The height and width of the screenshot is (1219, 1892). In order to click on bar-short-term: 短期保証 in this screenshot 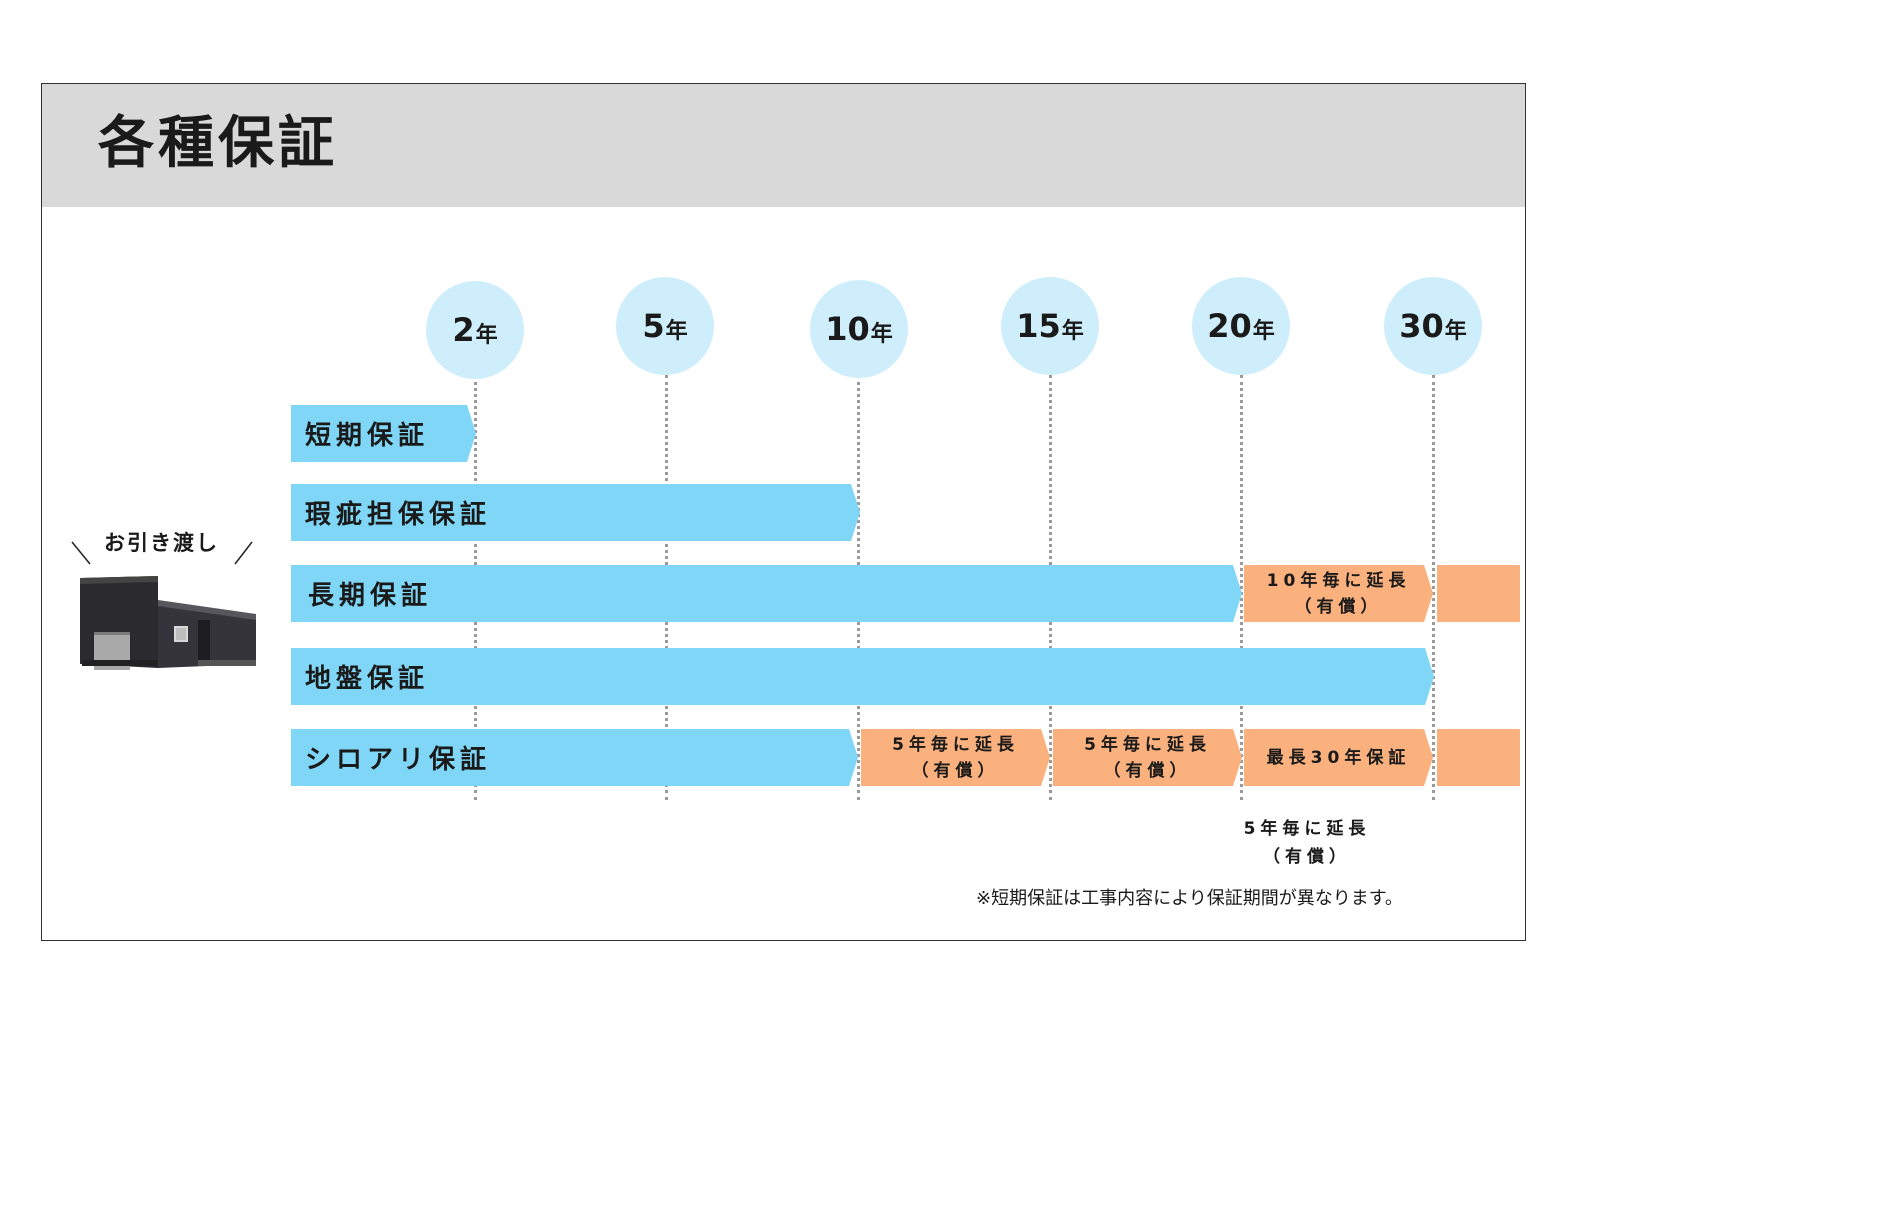, I will do `click(383, 433)`.